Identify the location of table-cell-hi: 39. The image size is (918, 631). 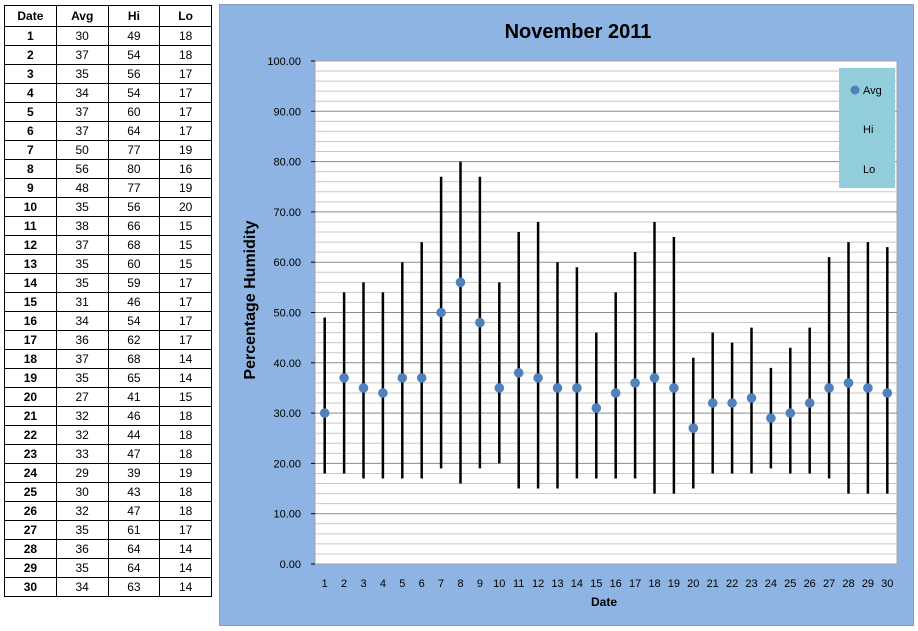
(134, 473).